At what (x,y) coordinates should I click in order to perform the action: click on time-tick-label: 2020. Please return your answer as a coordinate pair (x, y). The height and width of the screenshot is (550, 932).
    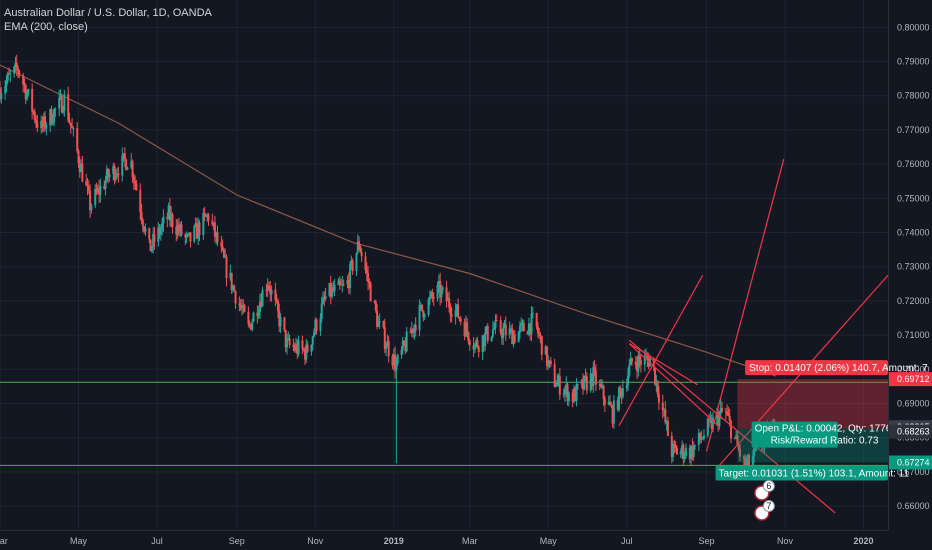
    Looking at the image, I should click on (864, 541).